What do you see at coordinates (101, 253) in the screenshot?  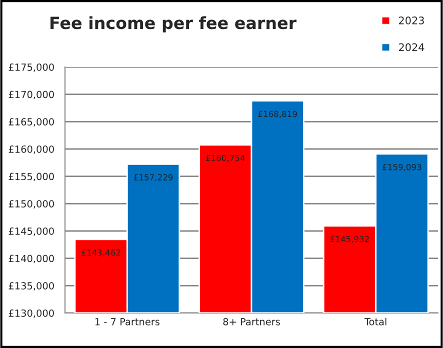 I see `data-label: £143,462` at bounding box center [101, 253].